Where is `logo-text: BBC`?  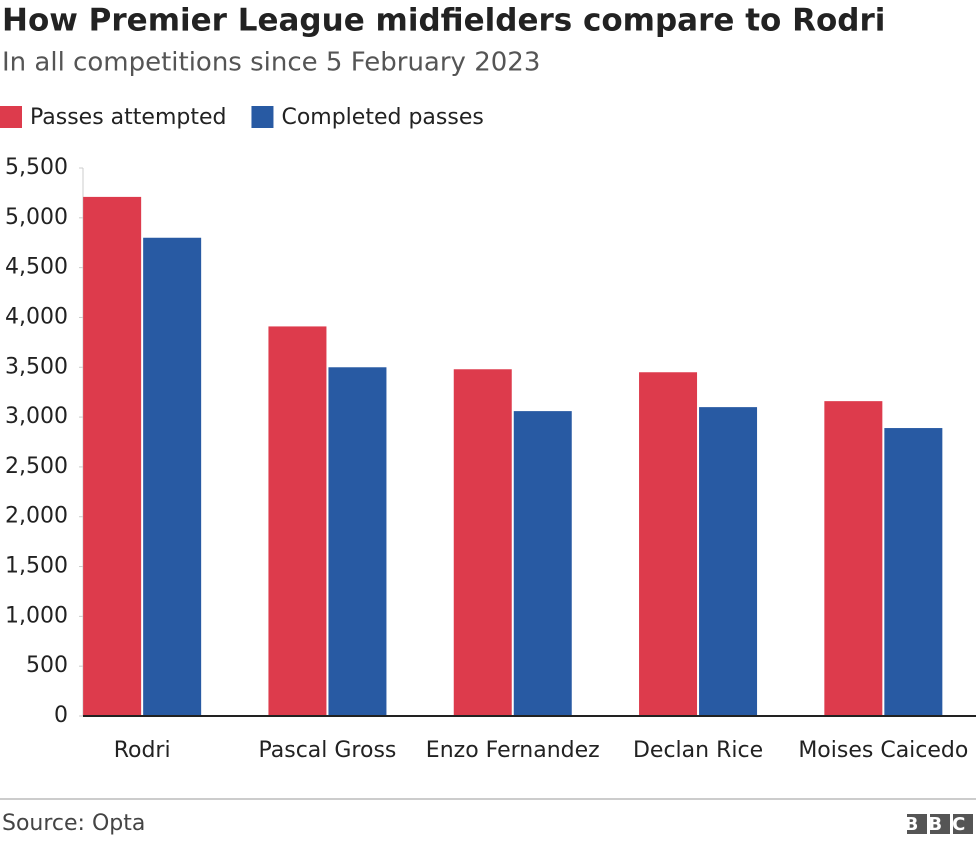 logo-text: BBC is located at coordinates (940, 824).